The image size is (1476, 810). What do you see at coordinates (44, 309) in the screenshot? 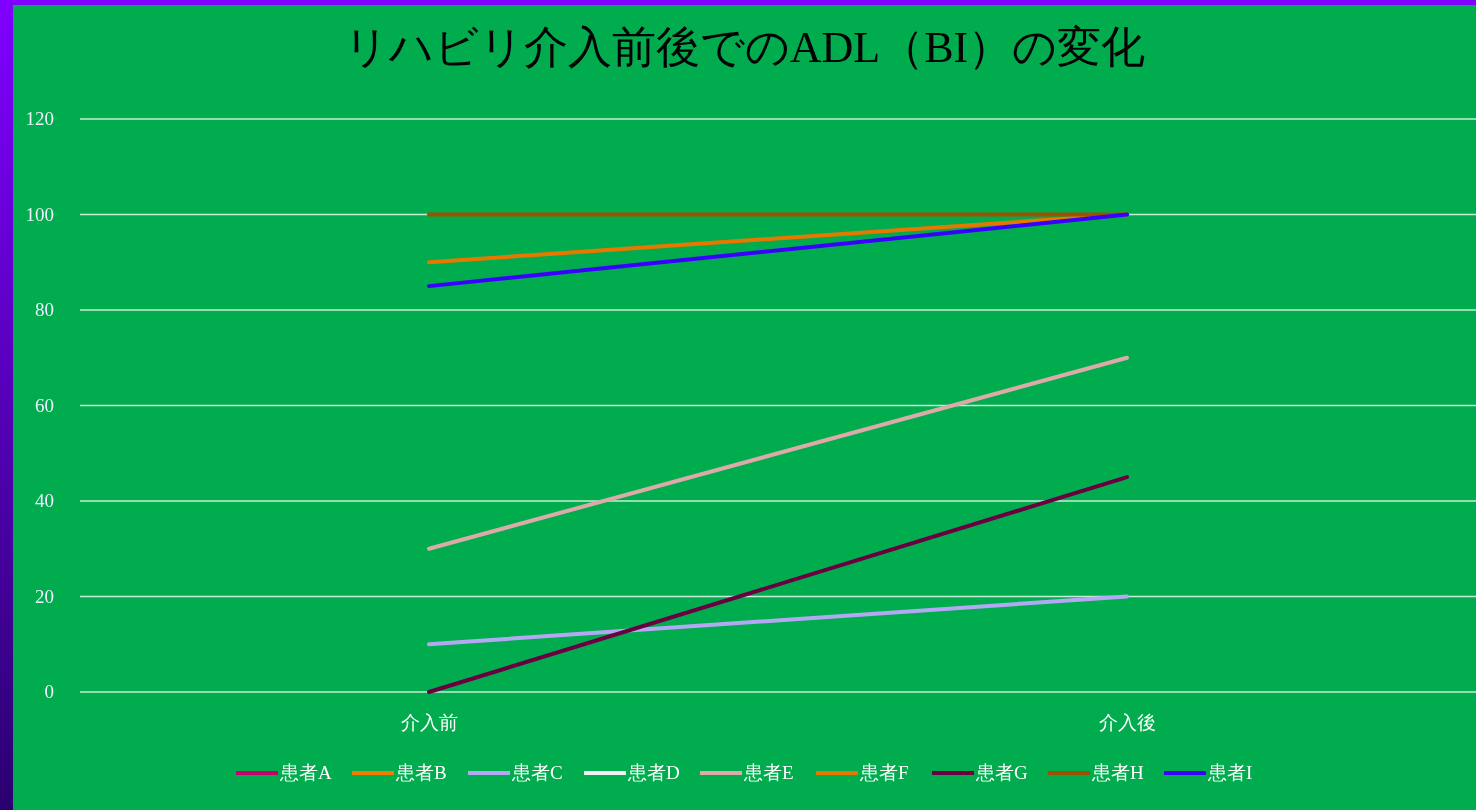
I see `y-tick-label: 80` at bounding box center [44, 309].